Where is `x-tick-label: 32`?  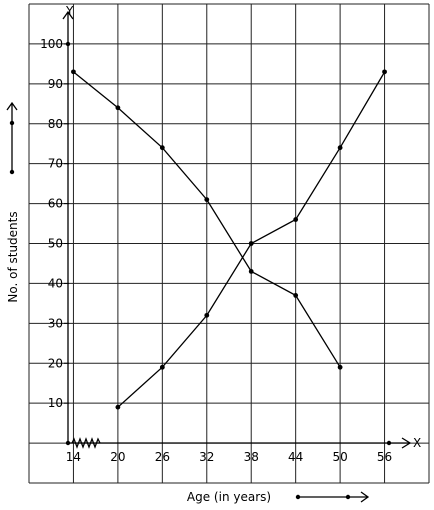
x-tick-label: 32 is located at coordinates (206, 457).